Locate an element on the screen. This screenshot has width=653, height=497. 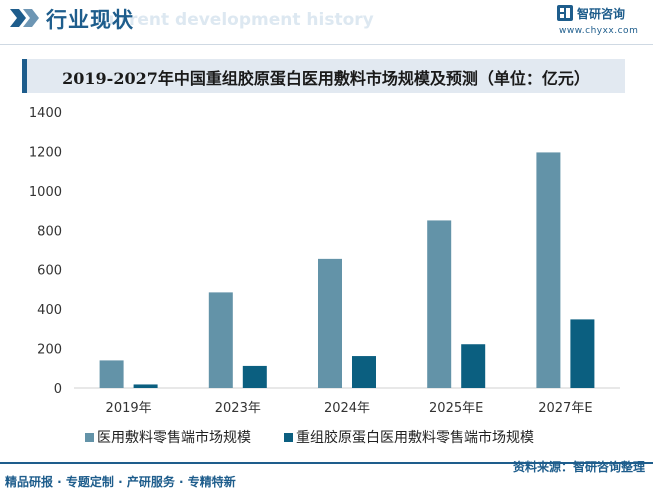
chart-legend: 医用敷料零售端市场规模 重组胶原蛋白医用敷料零售端市场规模 is located at coordinates (309, 437).